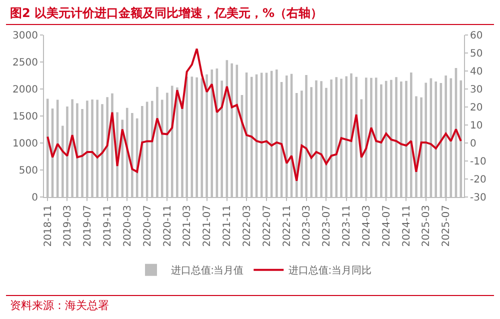  I want to click on legend-label: 进口总值:当月值, so click(207, 269).